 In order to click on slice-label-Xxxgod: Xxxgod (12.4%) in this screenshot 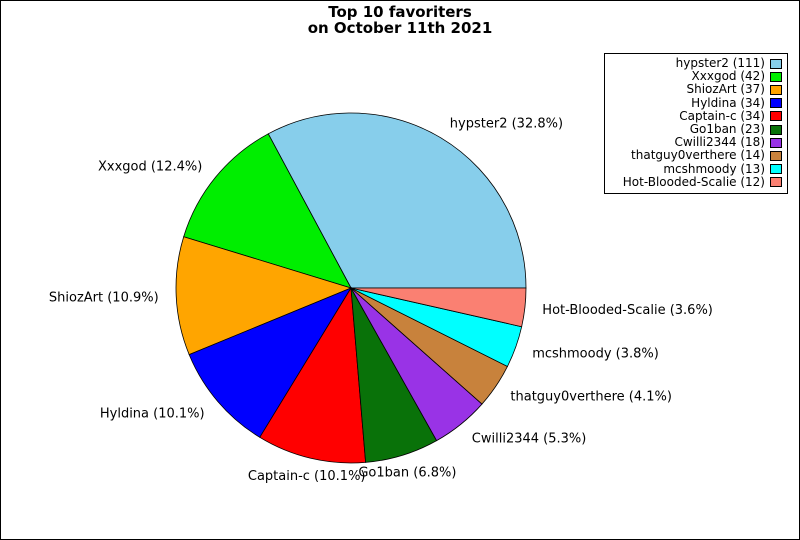, I will do `click(150, 166)`.